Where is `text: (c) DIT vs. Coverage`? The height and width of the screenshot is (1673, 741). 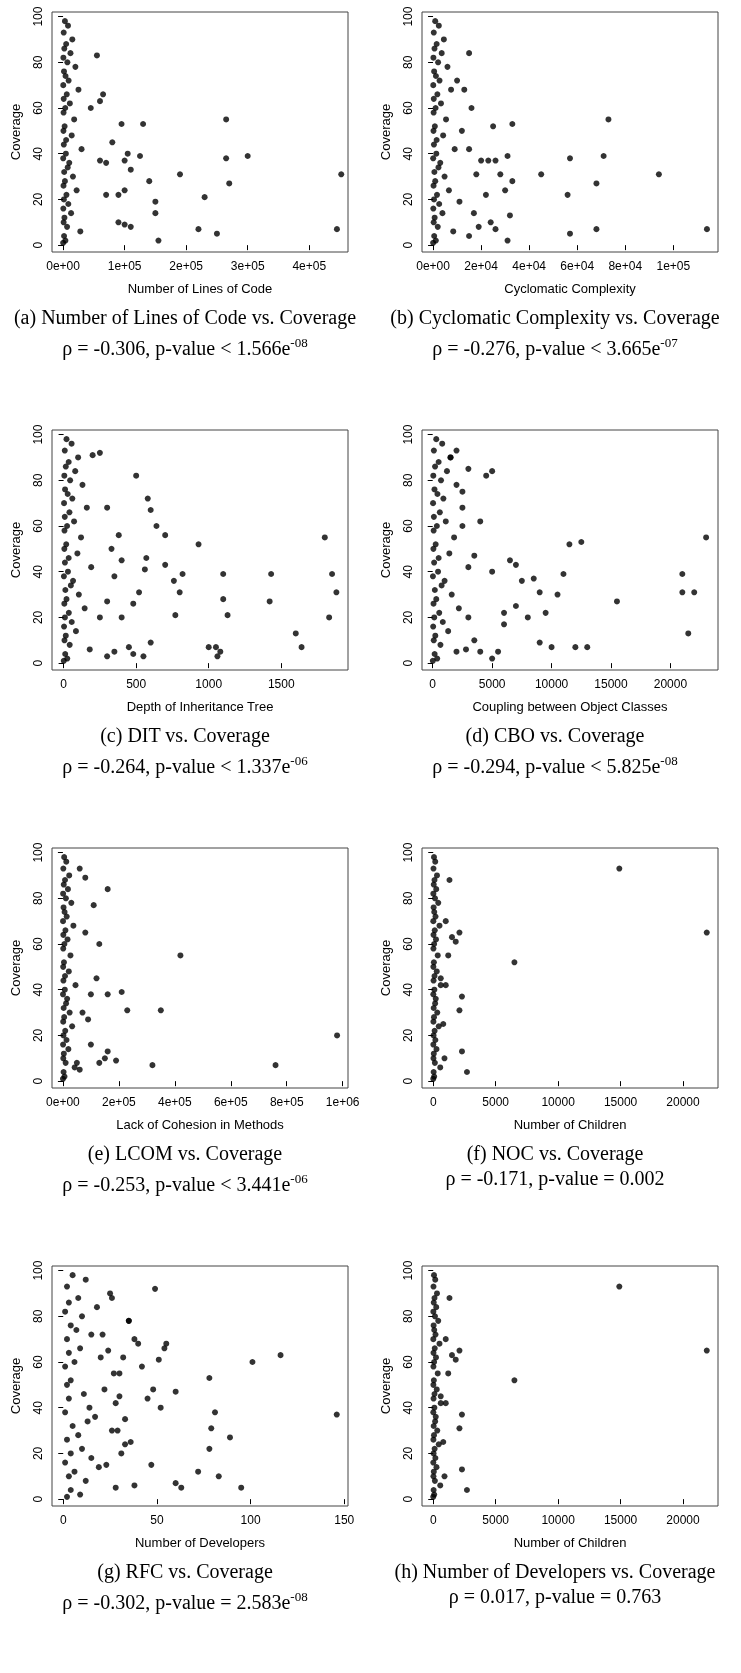 text: (c) DIT vs. Coverage is located at coordinates (185, 735).